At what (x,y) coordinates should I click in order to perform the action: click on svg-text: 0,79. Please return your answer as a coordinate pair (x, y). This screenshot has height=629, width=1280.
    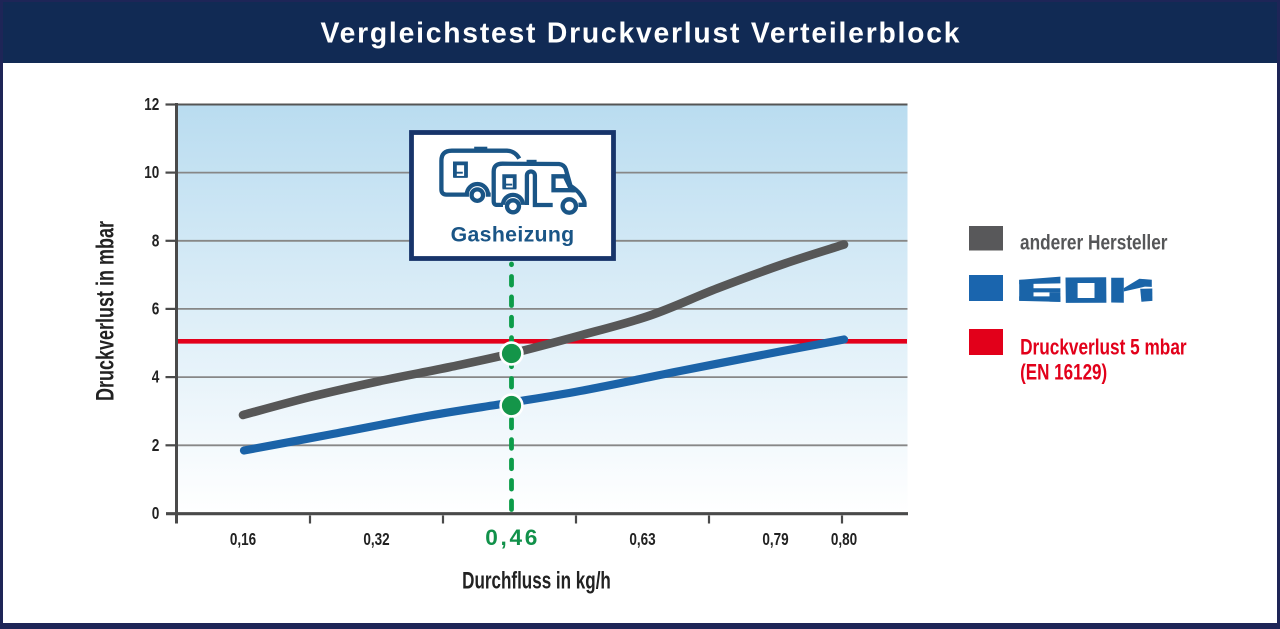
    Looking at the image, I should click on (775, 539).